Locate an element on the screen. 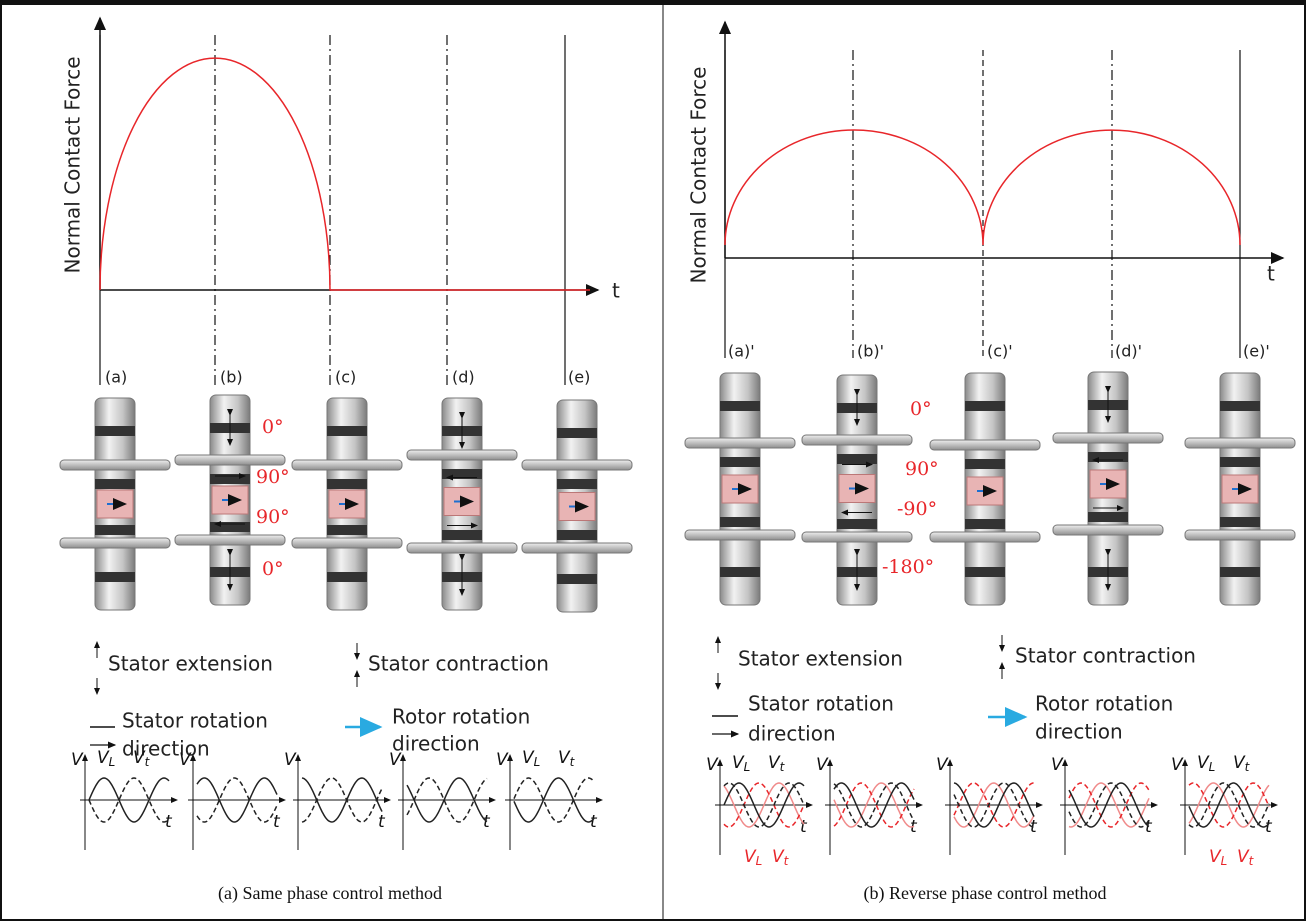  angle-label: -180° is located at coordinates (908, 567).